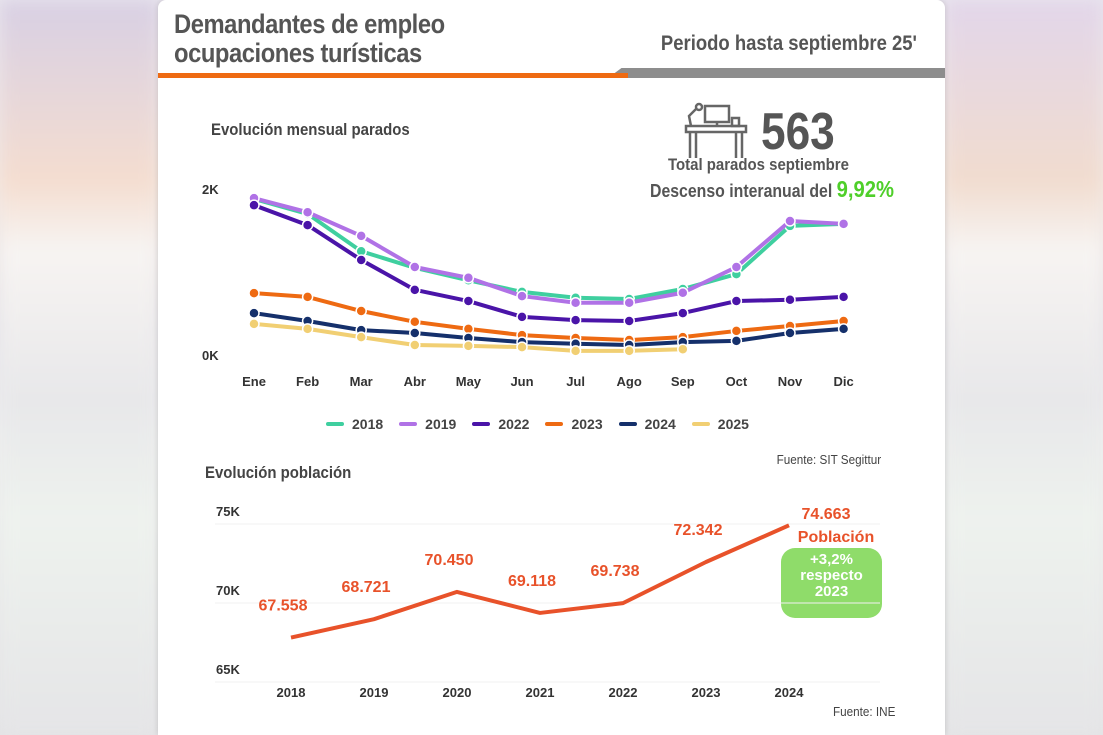 The height and width of the screenshot is (735, 1103). I want to click on total-unemployed-value: 563, so click(798, 132).